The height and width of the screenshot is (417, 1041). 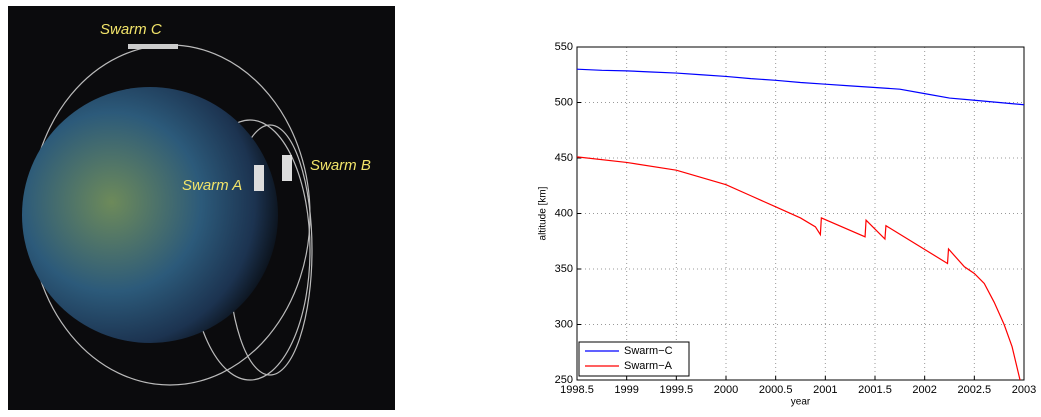 I want to click on y-tick-label: 500, so click(x=564, y=102).